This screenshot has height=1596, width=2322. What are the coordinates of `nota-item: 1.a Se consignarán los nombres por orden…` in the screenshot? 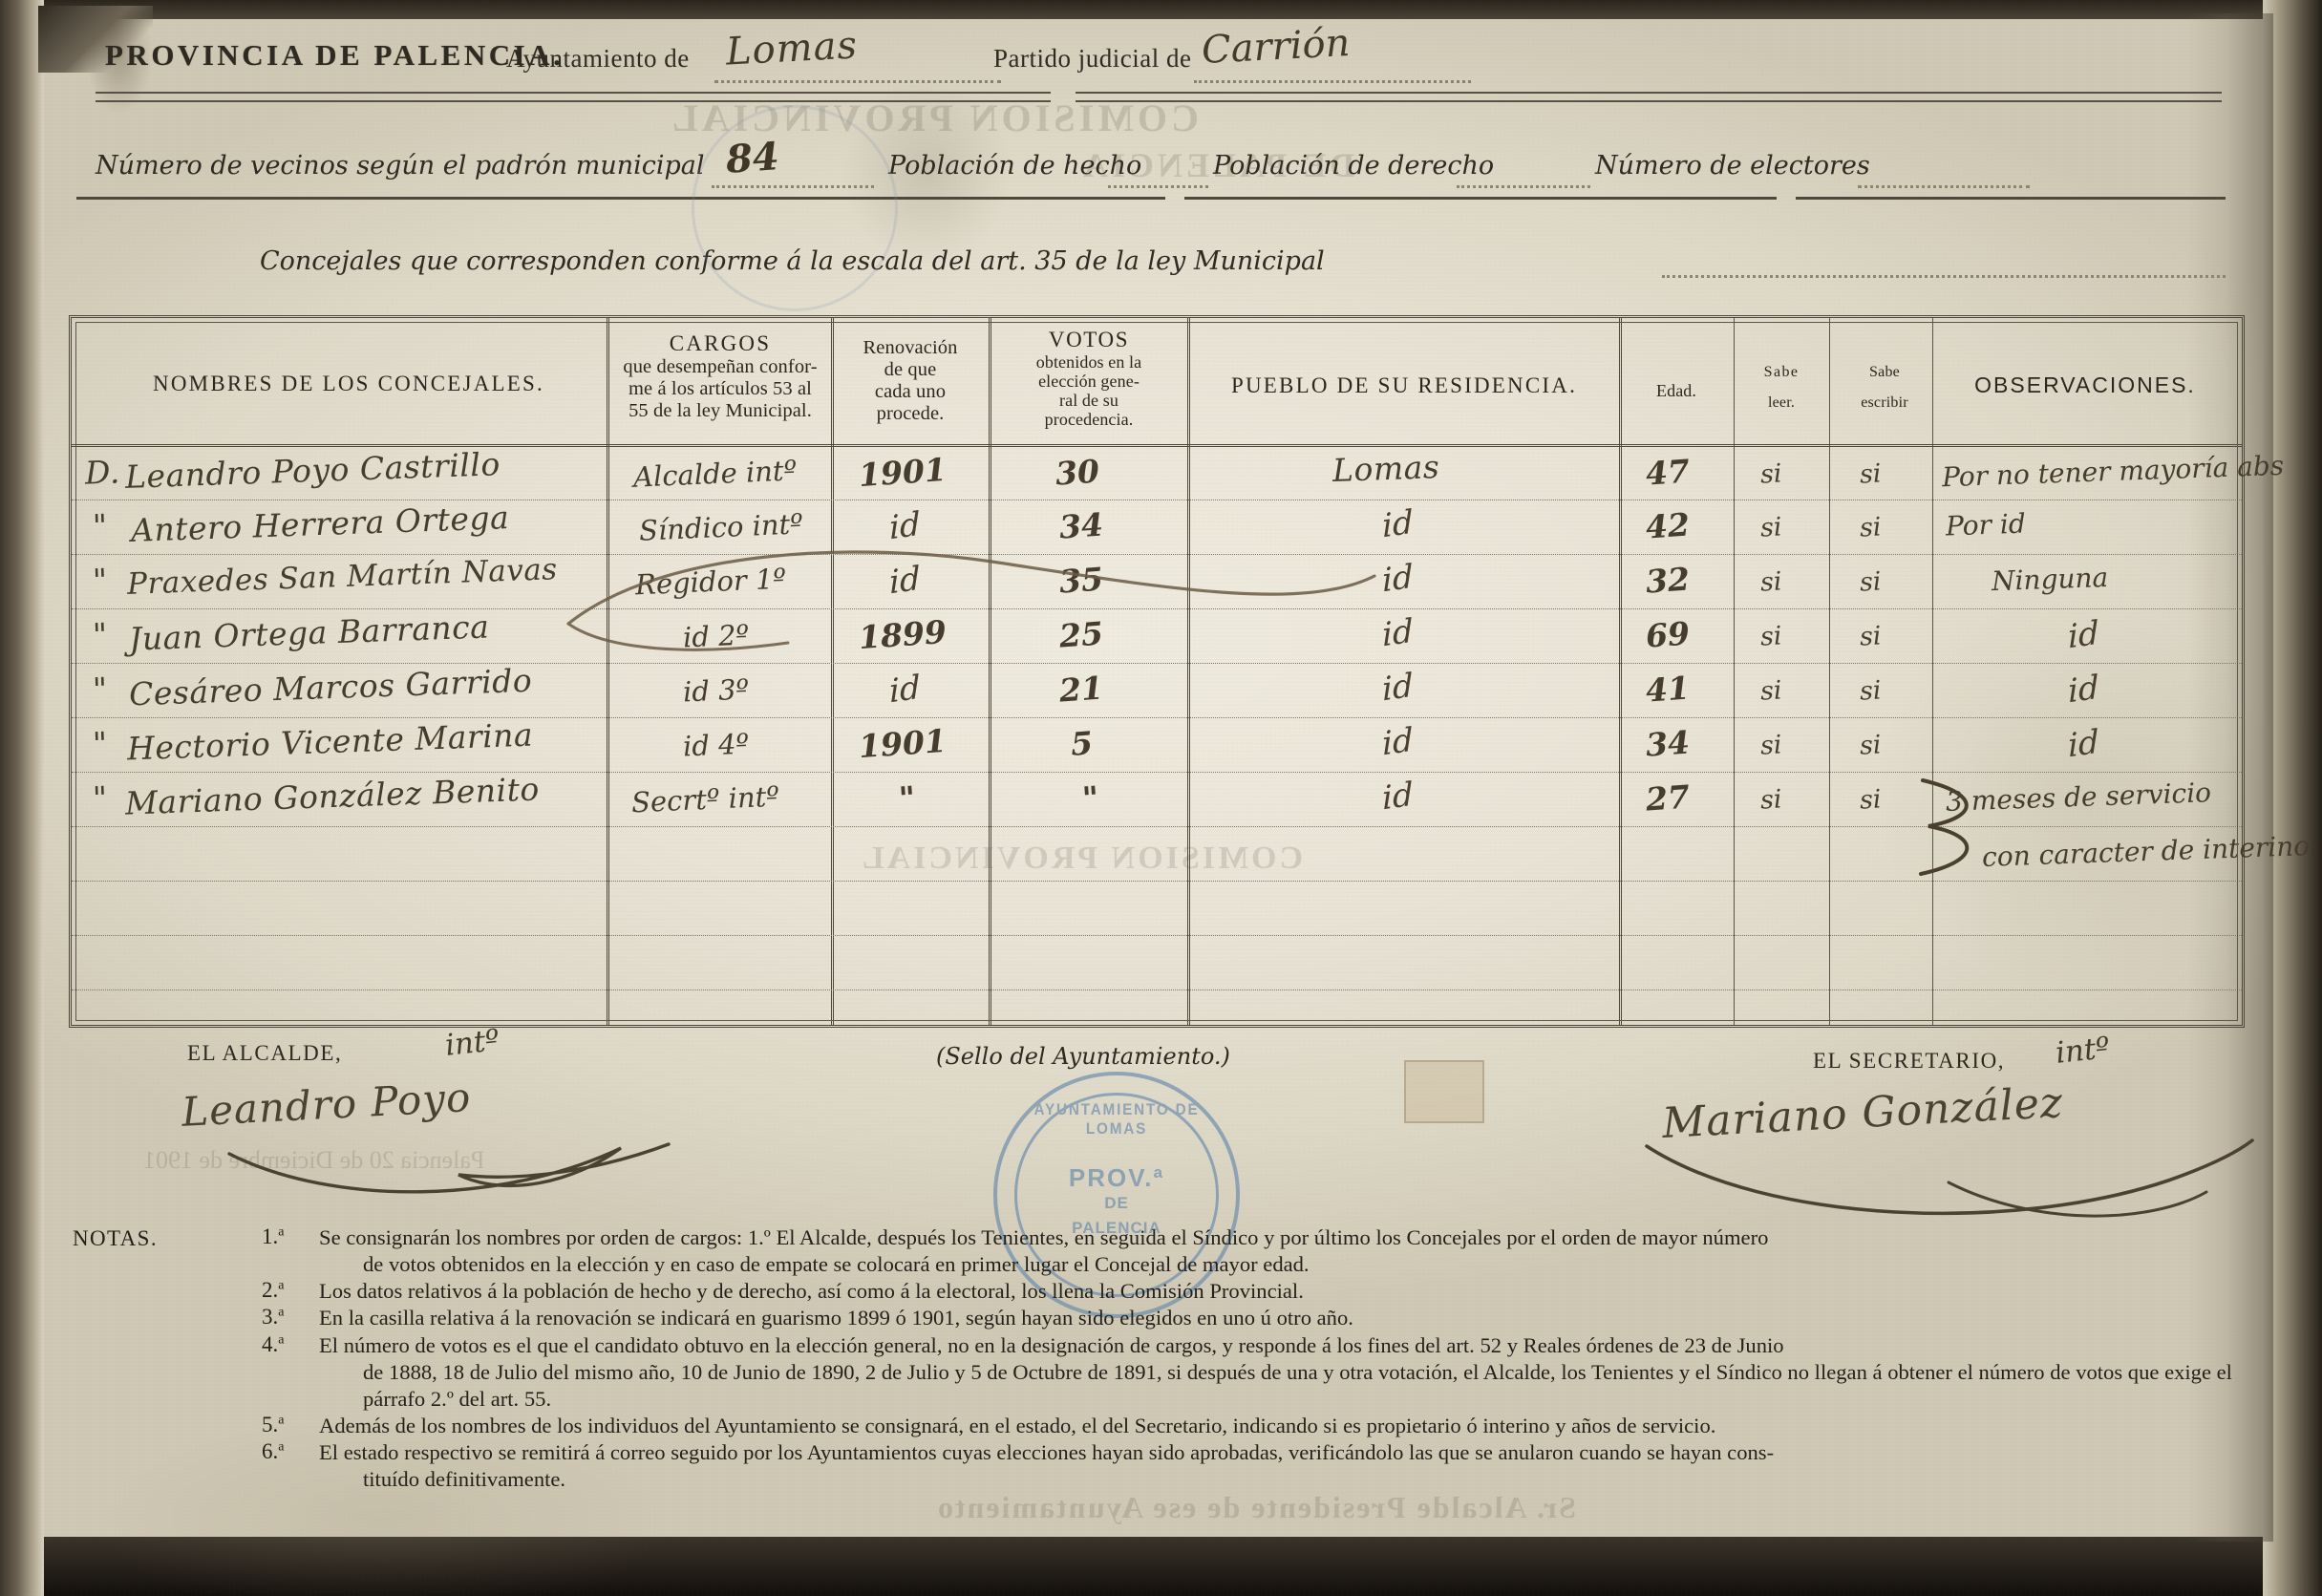 It's located at (1260, 1251).